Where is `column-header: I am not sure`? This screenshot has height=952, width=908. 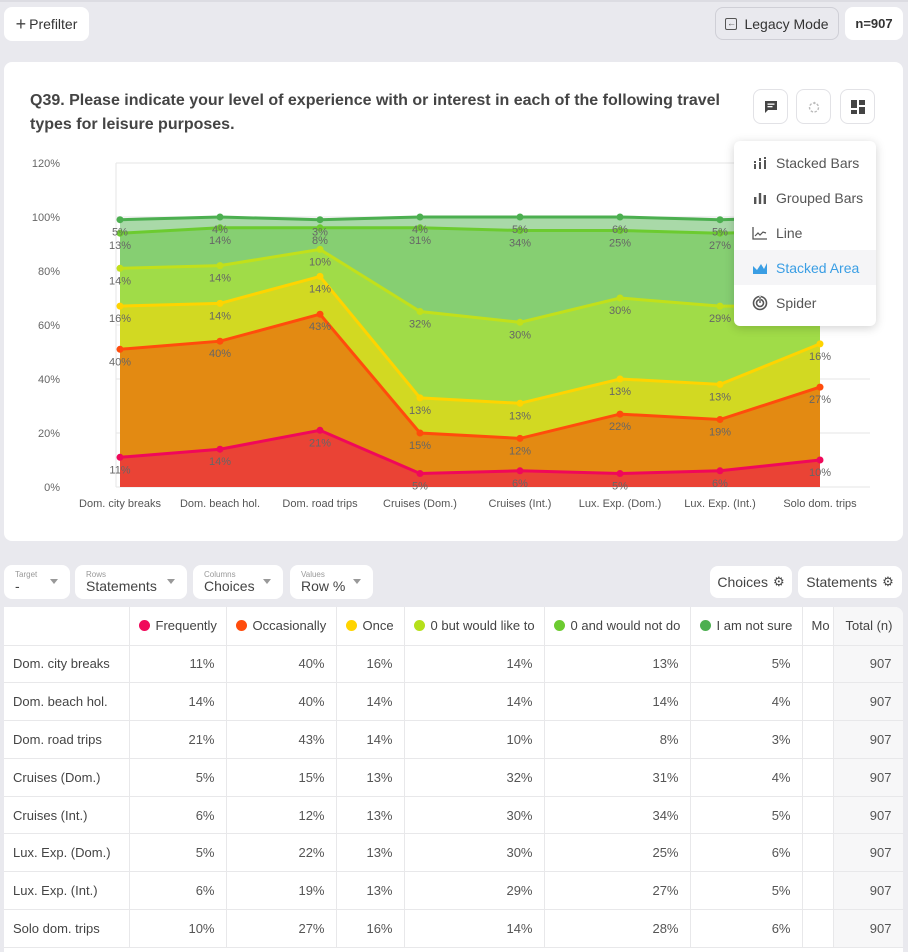
column-header: I am not sure is located at coordinates (746, 626).